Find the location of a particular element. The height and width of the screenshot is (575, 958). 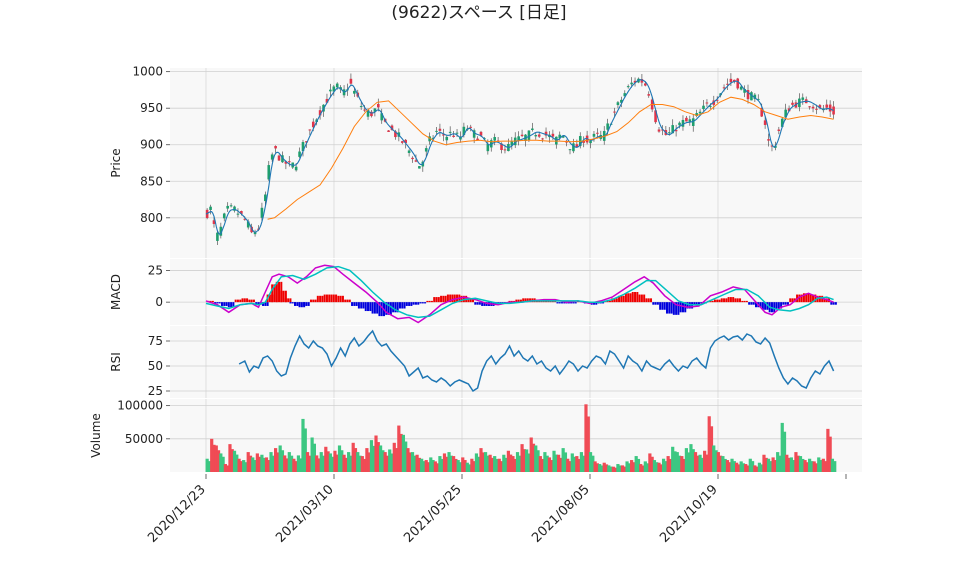

rsi-plot-background is located at coordinates (516, 362).